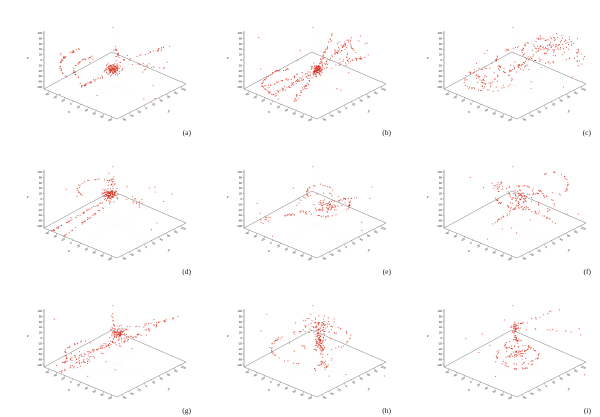 This screenshot has width=600, height=417. I want to click on subplot-label-b: (b), so click(386, 132).